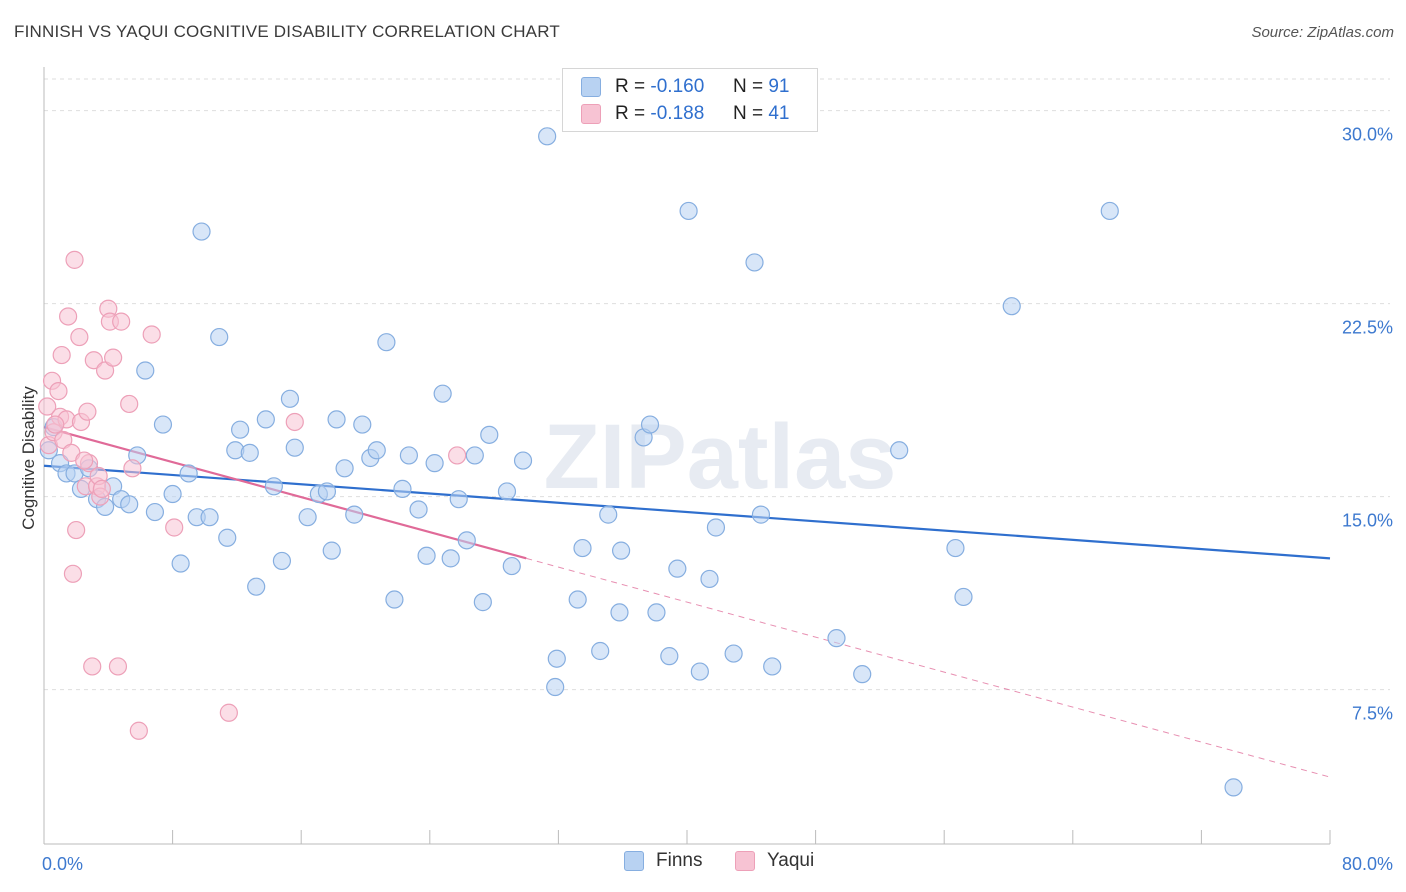 Image resolution: width=1406 pixels, height=892 pixels. Describe the element at coordinates (679, 860) in the screenshot. I see `finns-legend-label: Finns` at that location.